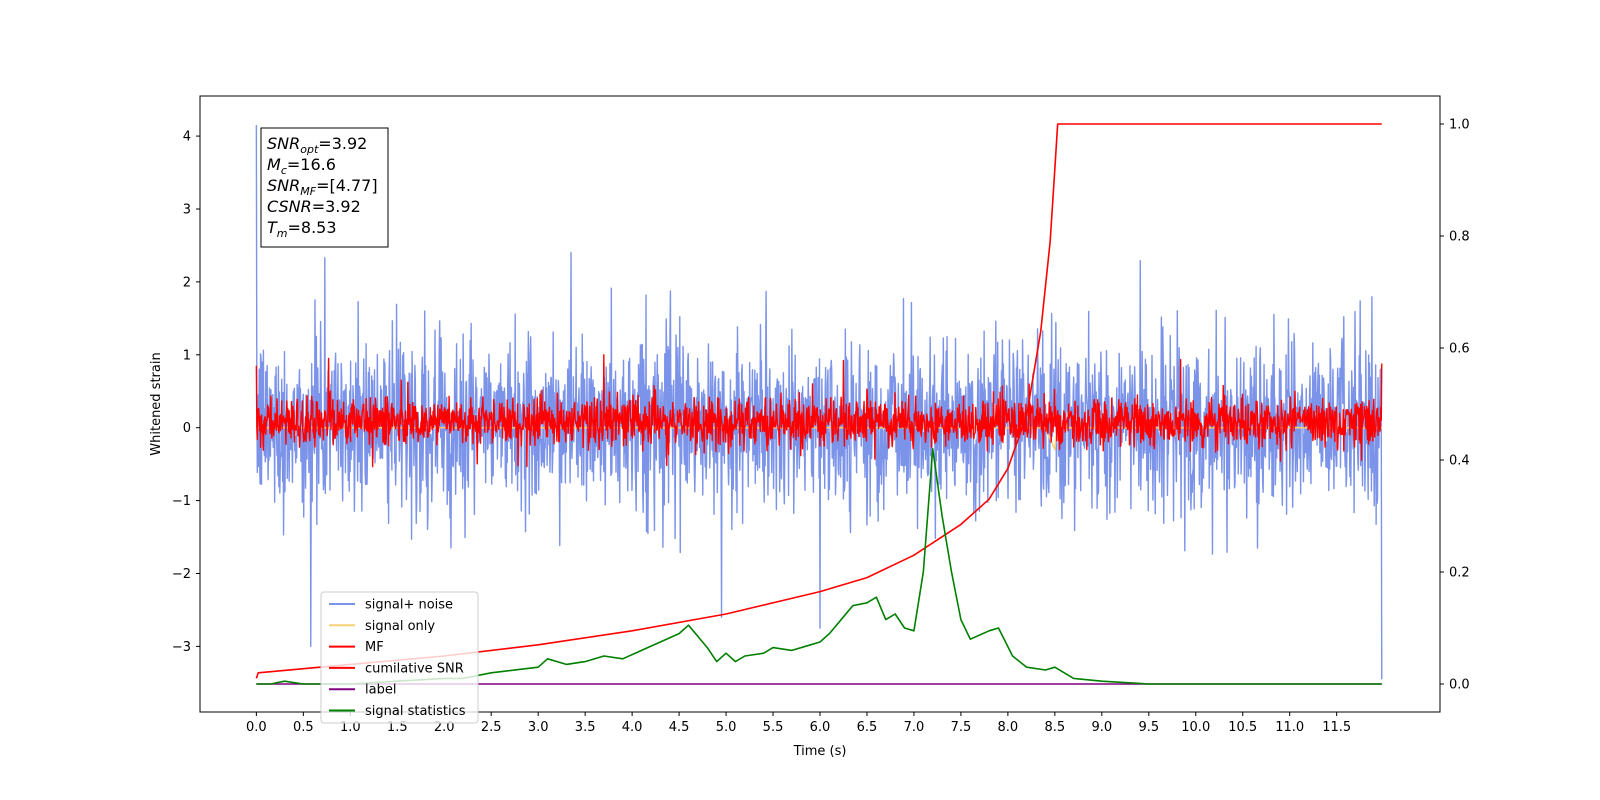 This screenshot has width=1600, height=800. Describe the element at coordinates (820, 751) in the screenshot. I see `x-axis-label: Time (s)` at that location.